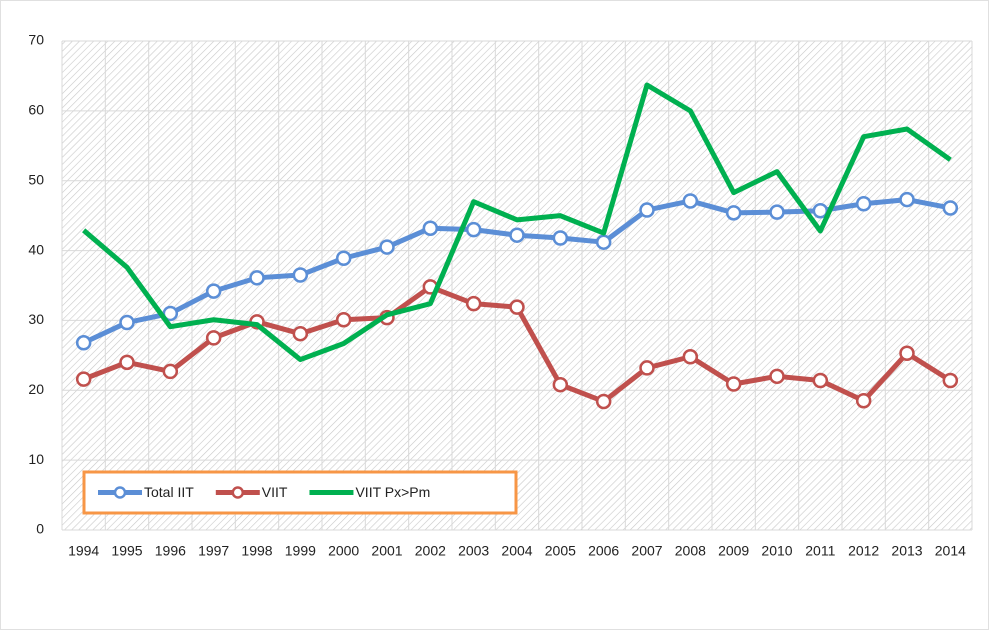  Describe the element at coordinates (392, 492) in the screenshot. I see `legend-label: VIIT Px>Pm` at that location.